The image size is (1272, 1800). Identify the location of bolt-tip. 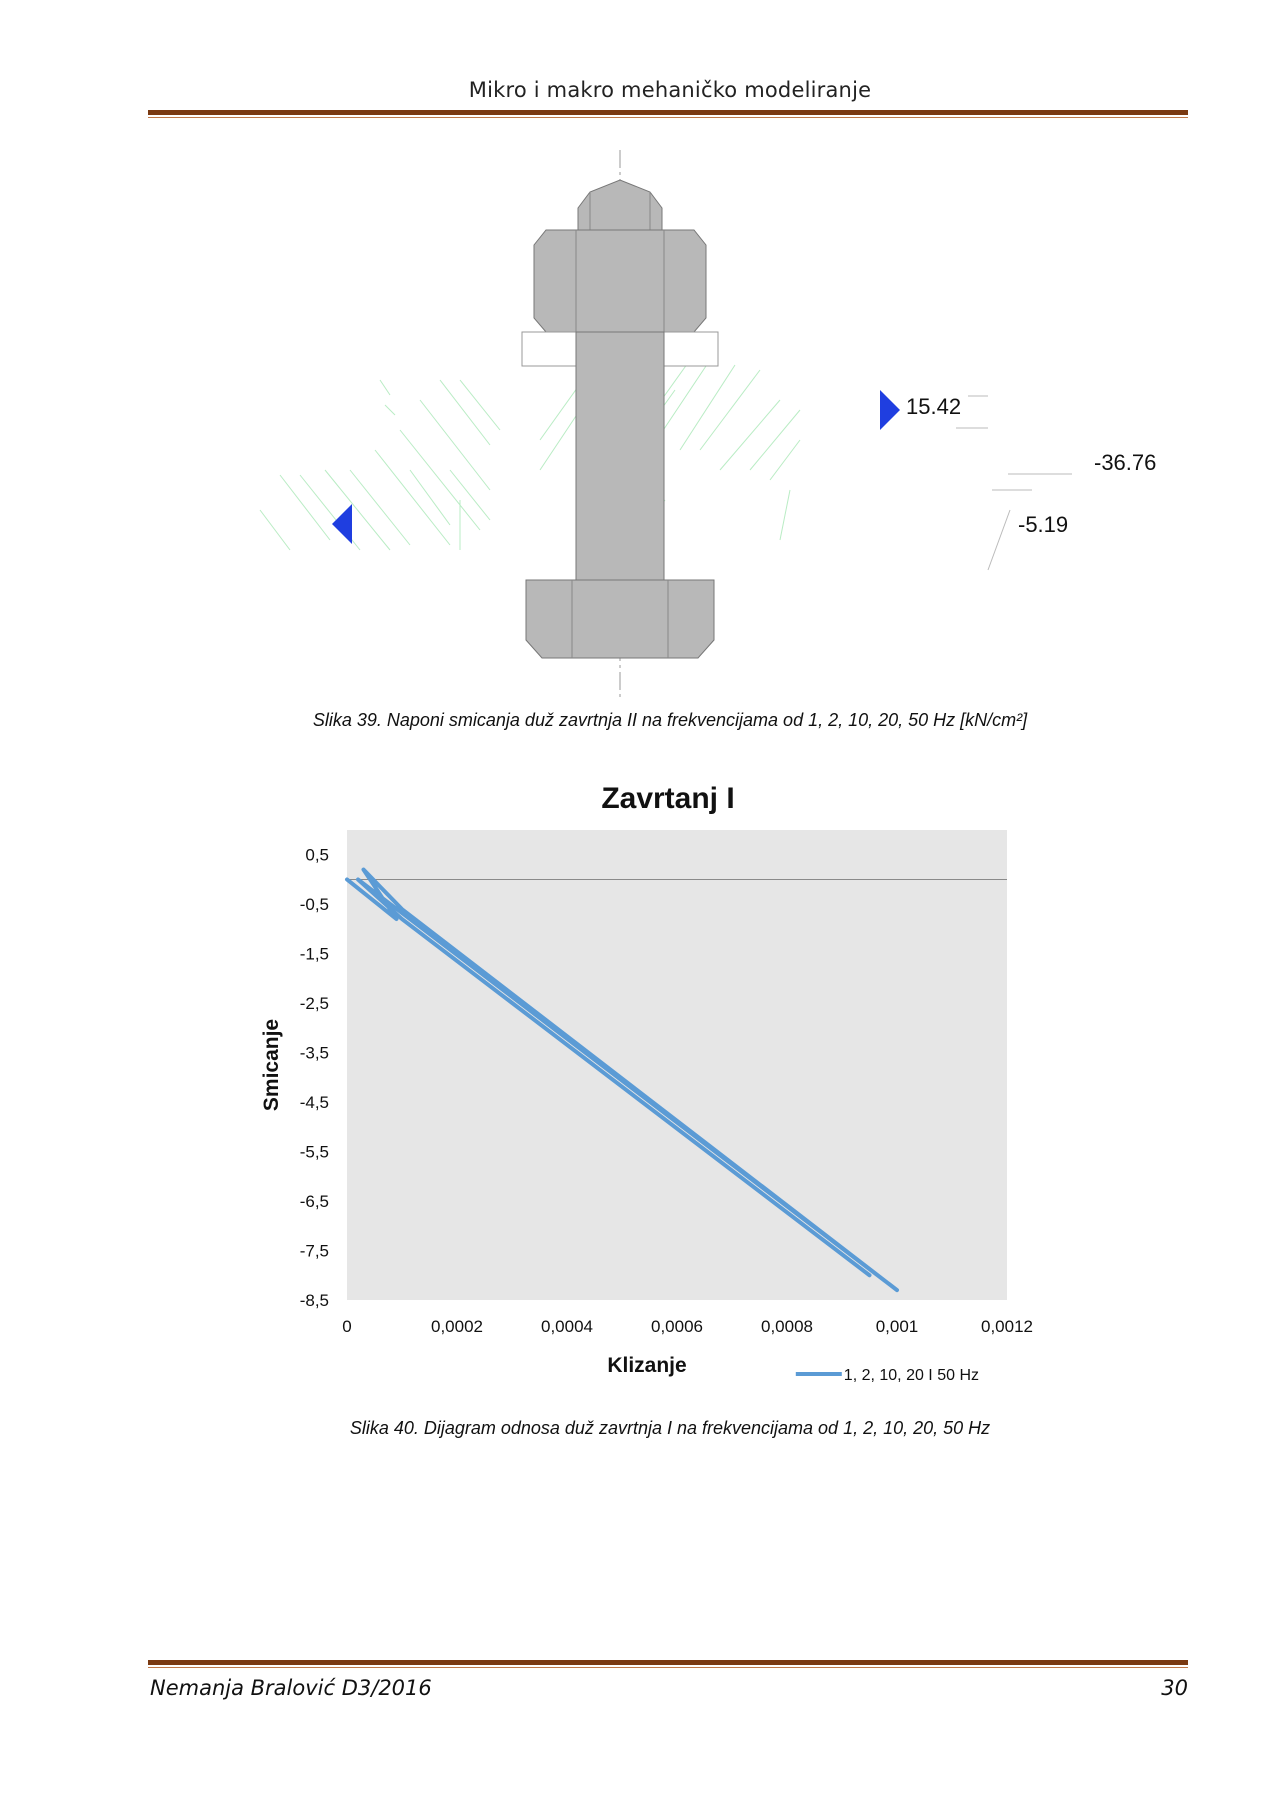
(620, 205).